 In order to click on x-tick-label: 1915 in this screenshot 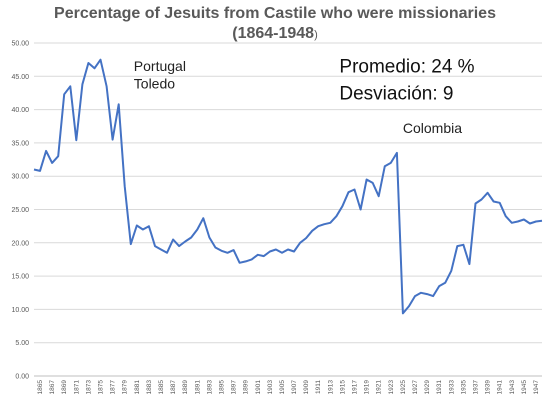, I will do `click(342, 387)`.